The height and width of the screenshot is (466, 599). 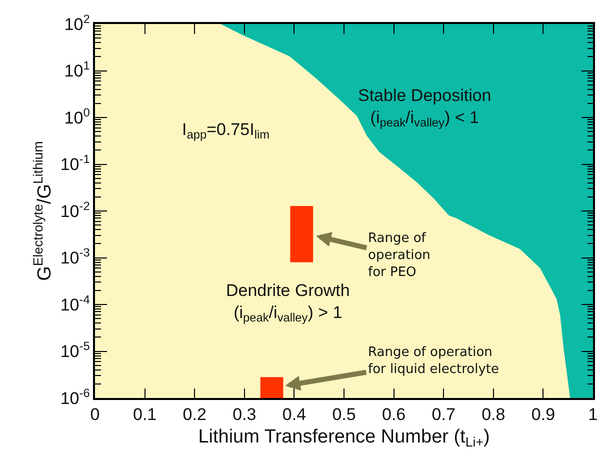 What do you see at coordinates (75, 397) in the screenshot?
I see `y-tick-label: 10$^{-6}$` at bounding box center [75, 397].